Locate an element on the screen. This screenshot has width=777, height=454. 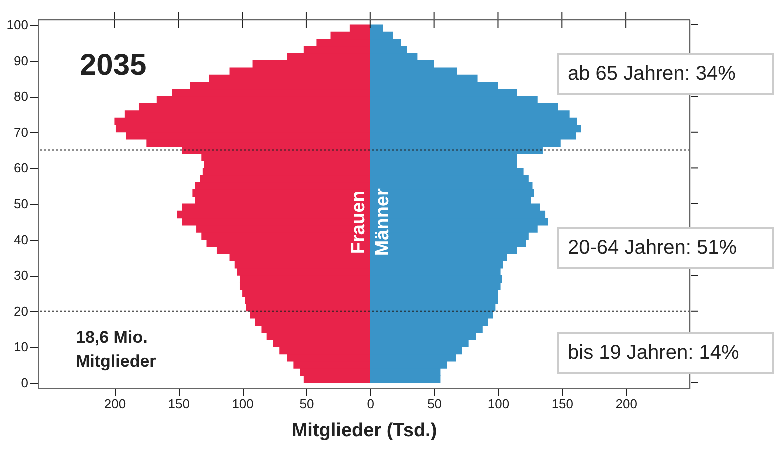
y-tick-label: 50 is located at coordinates (21, 204).